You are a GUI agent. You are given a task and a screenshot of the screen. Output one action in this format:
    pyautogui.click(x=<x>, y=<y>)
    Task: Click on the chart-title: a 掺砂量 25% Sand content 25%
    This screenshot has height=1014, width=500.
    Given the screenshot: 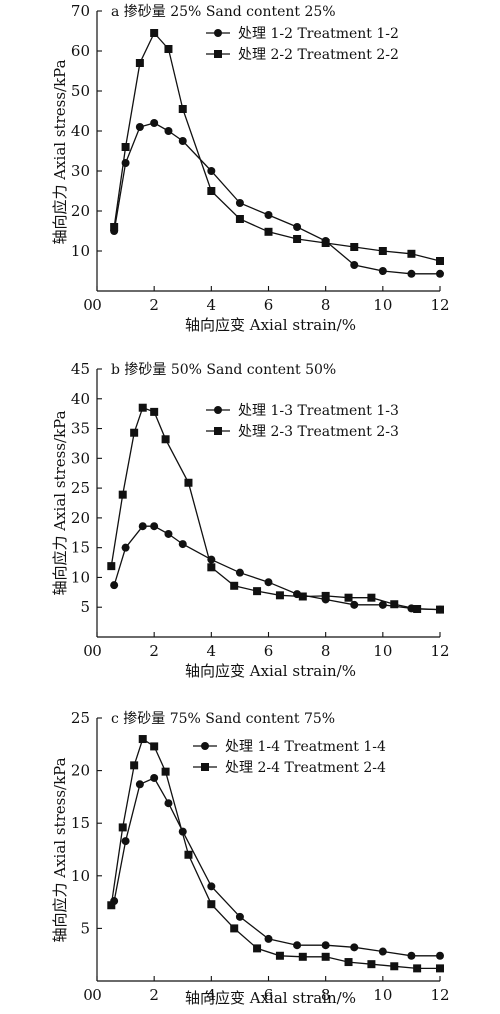 What is the action you would take?
    pyautogui.click(x=223, y=11)
    